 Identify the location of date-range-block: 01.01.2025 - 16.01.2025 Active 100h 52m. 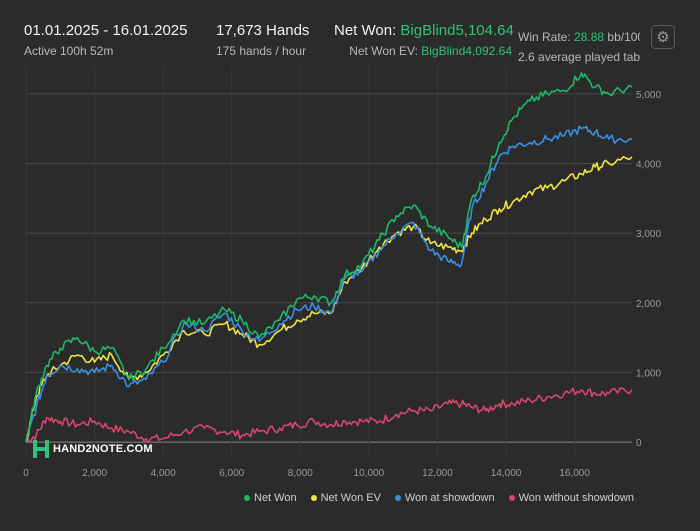
(105, 40).